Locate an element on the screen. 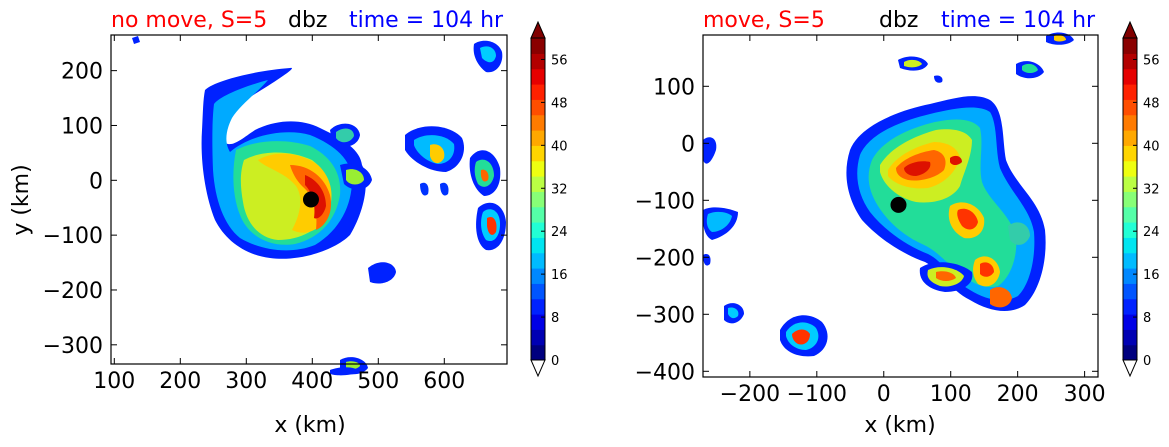 The height and width of the screenshot is (447, 1169). colorbar-tick-label: 8 is located at coordinates (1147, 318).